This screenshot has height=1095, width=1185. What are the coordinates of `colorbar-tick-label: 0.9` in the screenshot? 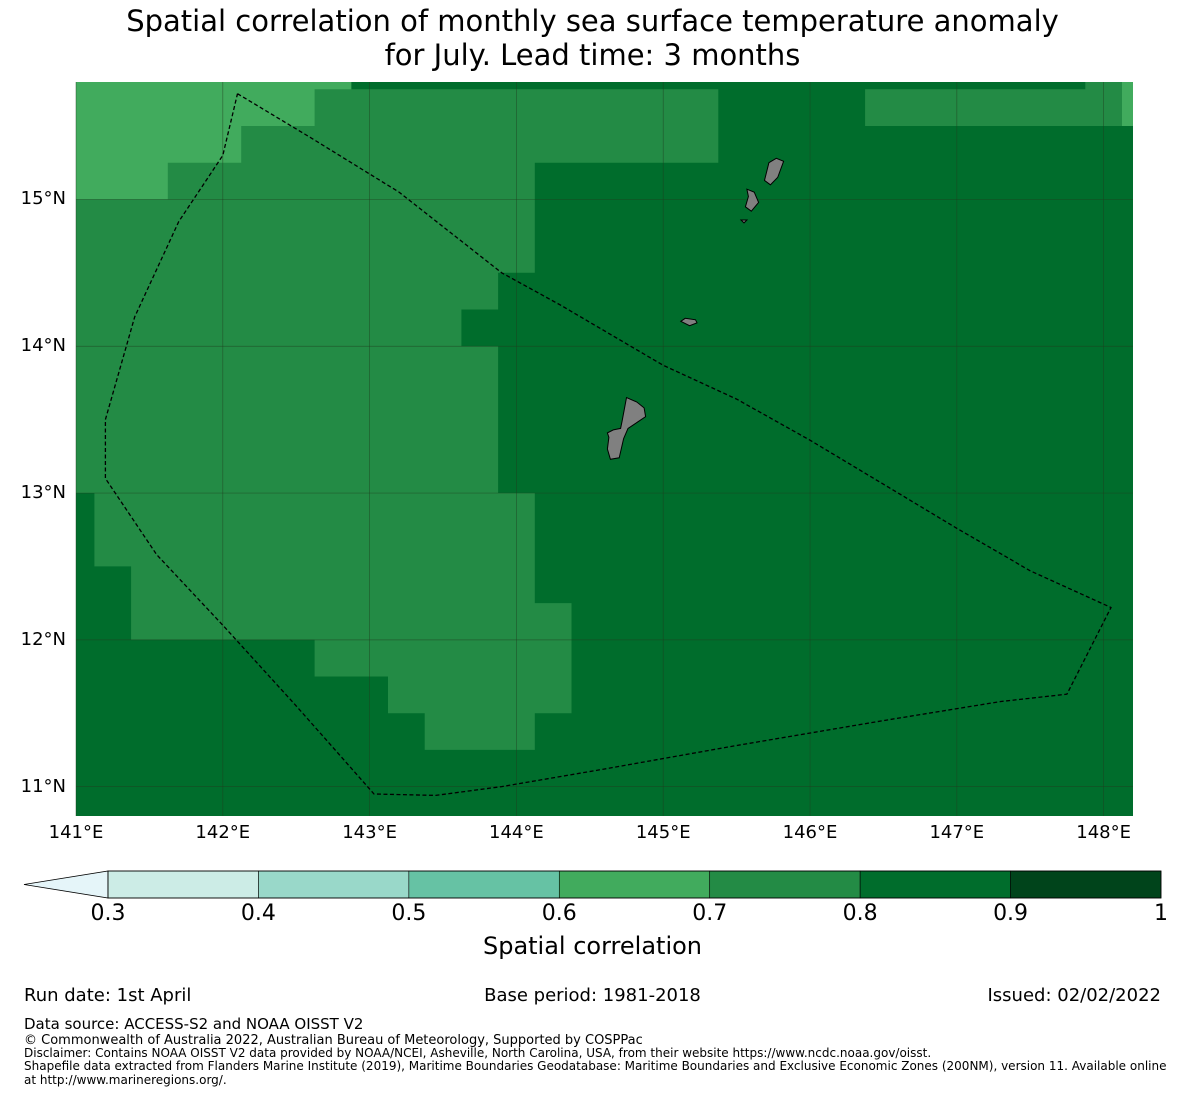 It's located at (1011, 913).